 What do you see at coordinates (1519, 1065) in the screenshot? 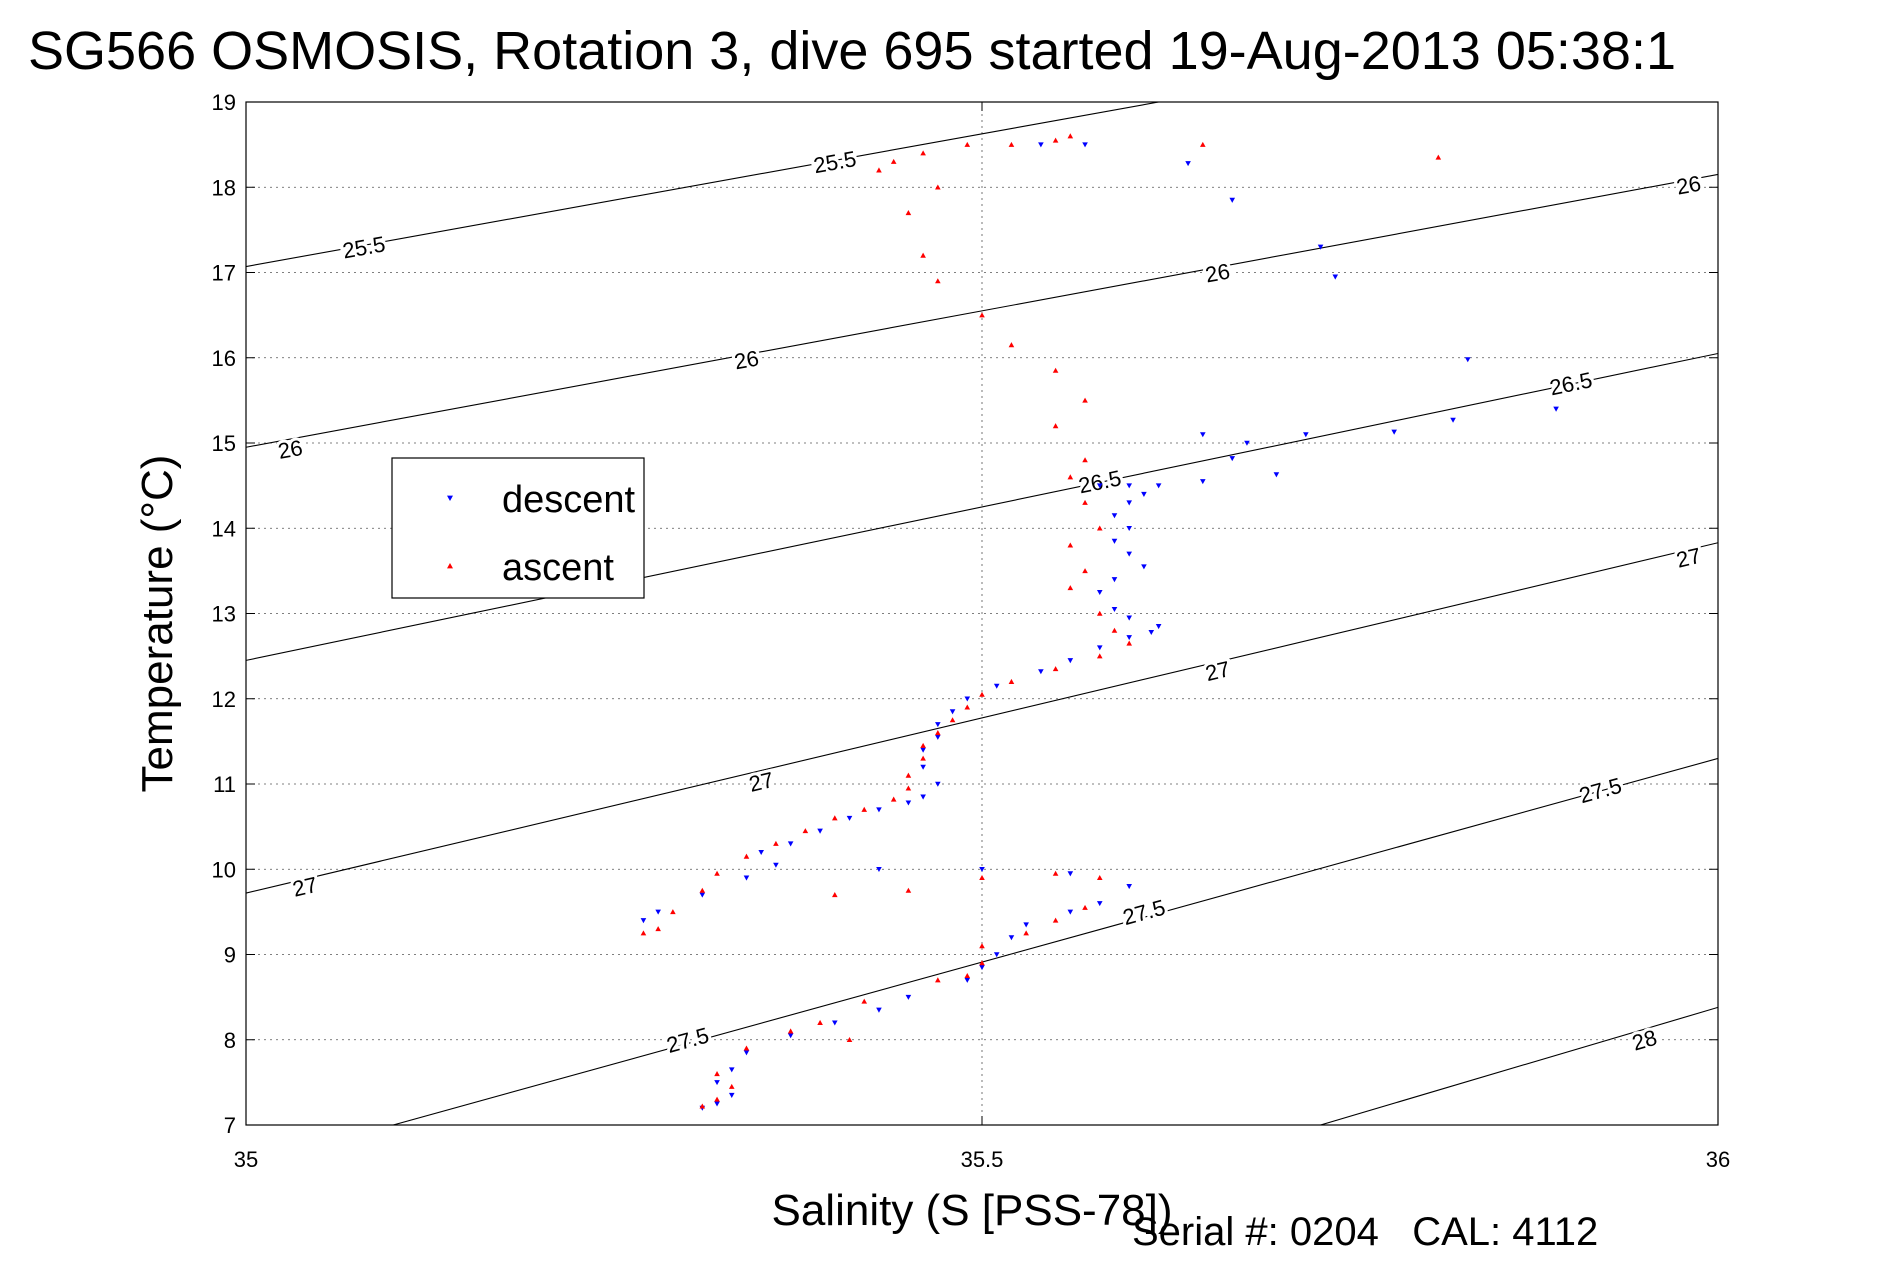
I see `density-contour-line` at bounding box center [1519, 1065].